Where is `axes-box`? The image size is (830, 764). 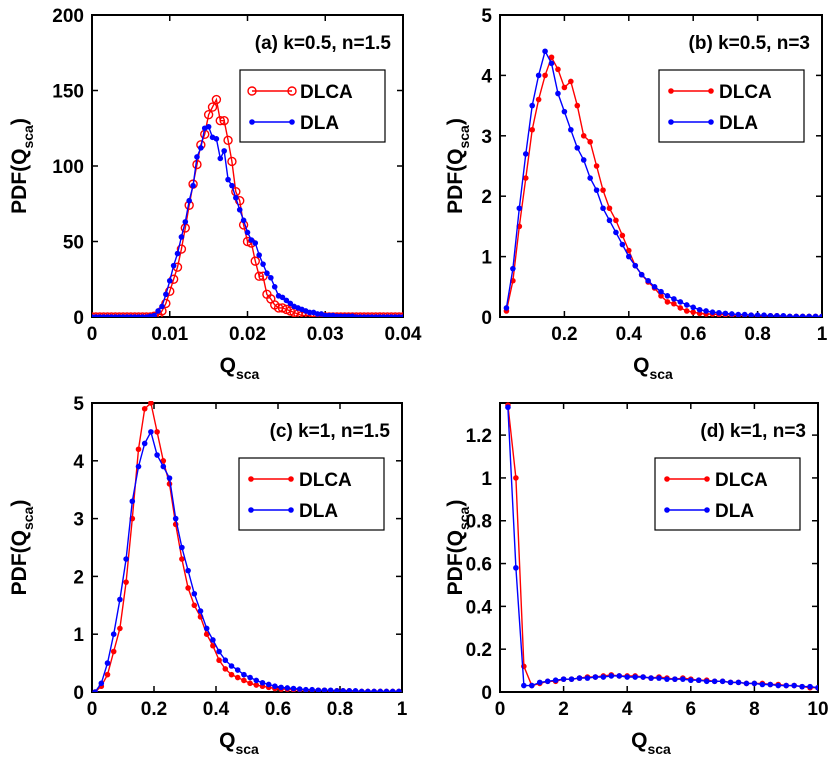
axes-box is located at coordinates (247, 547).